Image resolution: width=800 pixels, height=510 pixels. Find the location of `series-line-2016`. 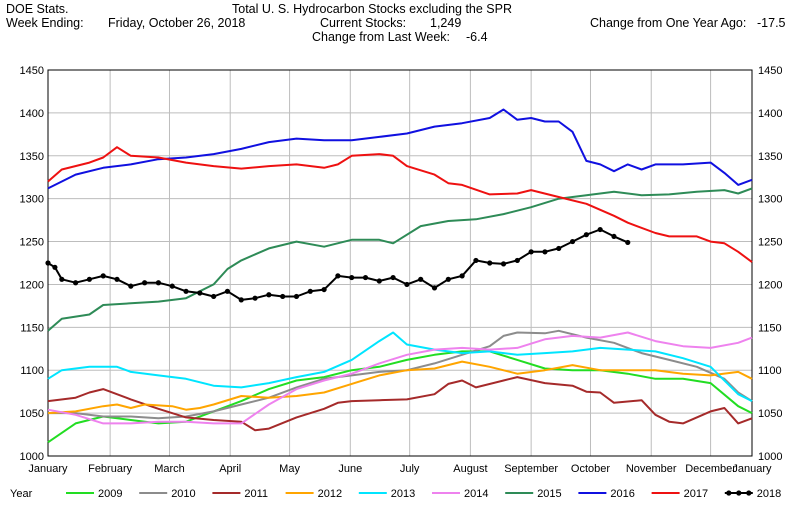

series-line-2016 is located at coordinates (400, 149).